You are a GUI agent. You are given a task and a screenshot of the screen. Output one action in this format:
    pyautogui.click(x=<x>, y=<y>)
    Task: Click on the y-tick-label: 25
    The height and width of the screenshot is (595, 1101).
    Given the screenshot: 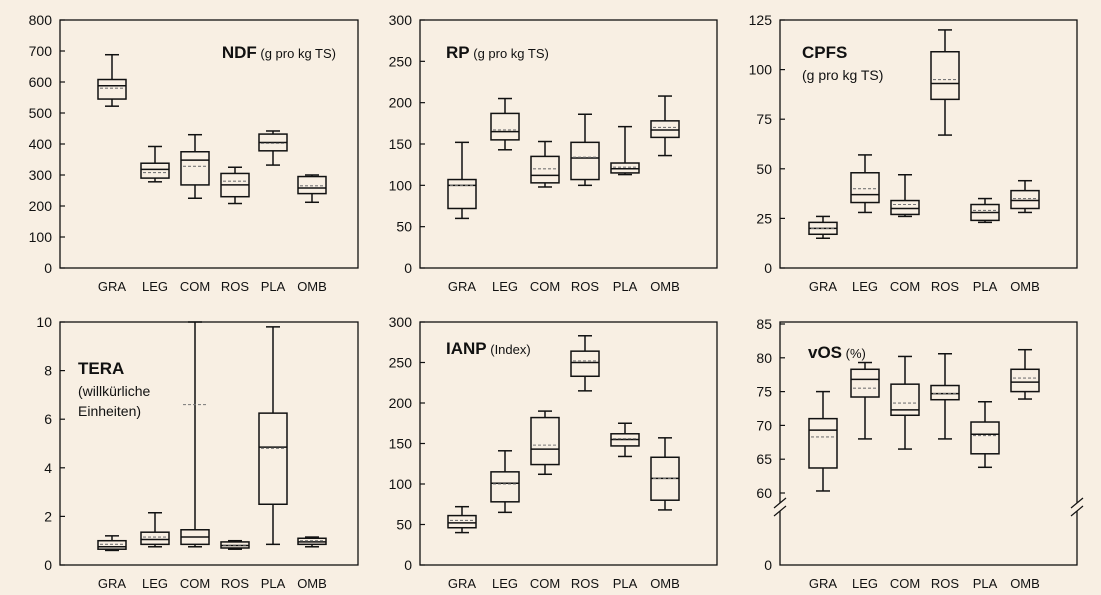 What is the action you would take?
    pyautogui.click(x=764, y=218)
    